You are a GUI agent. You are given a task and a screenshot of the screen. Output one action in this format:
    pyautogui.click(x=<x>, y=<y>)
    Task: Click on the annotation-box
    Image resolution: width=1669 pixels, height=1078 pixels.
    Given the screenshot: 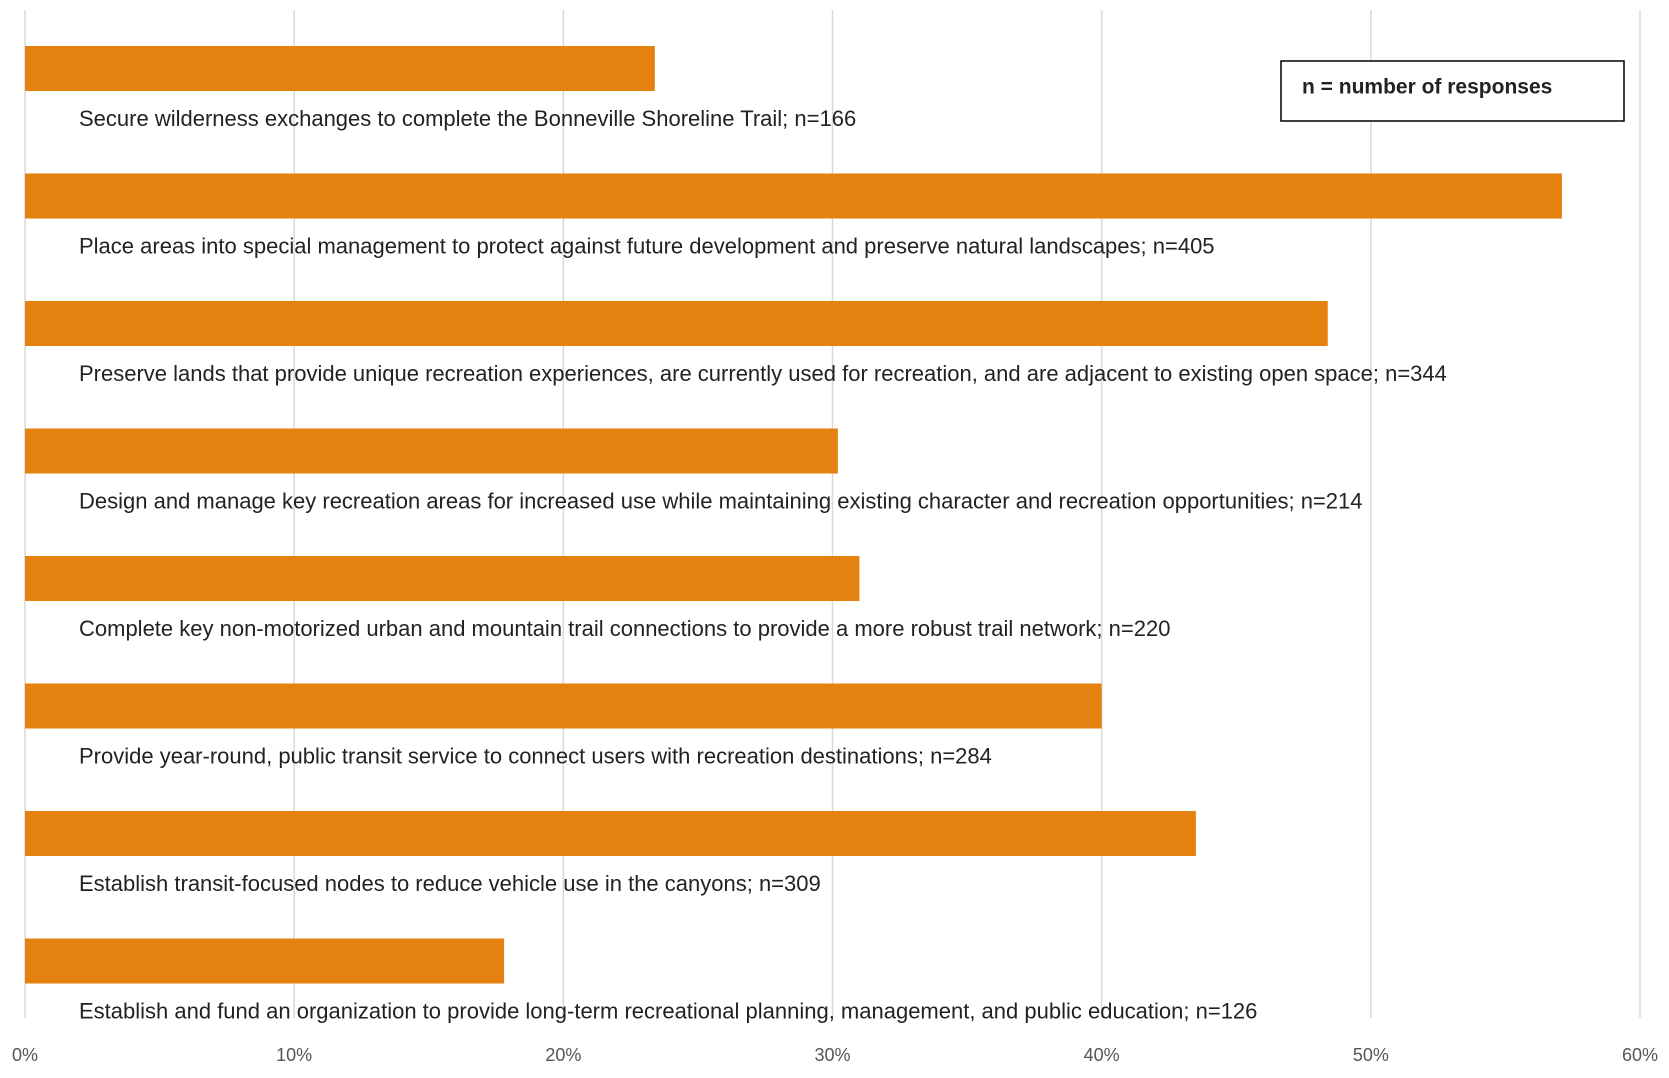 What is the action you would take?
    pyautogui.click(x=1452, y=91)
    